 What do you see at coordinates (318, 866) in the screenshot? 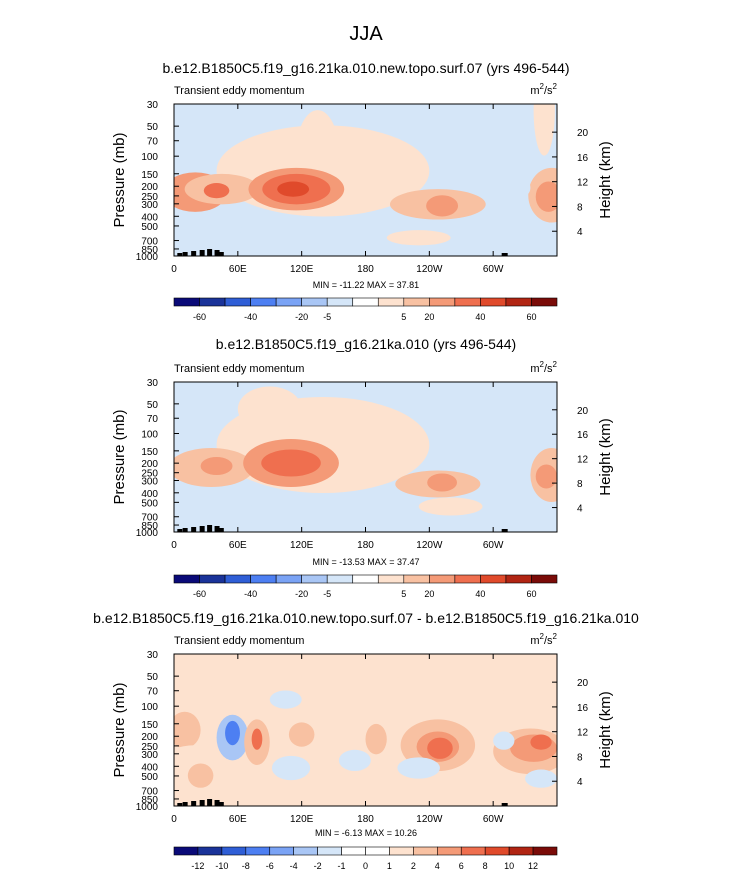
I see `colorbar-label: -2` at bounding box center [318, 866].